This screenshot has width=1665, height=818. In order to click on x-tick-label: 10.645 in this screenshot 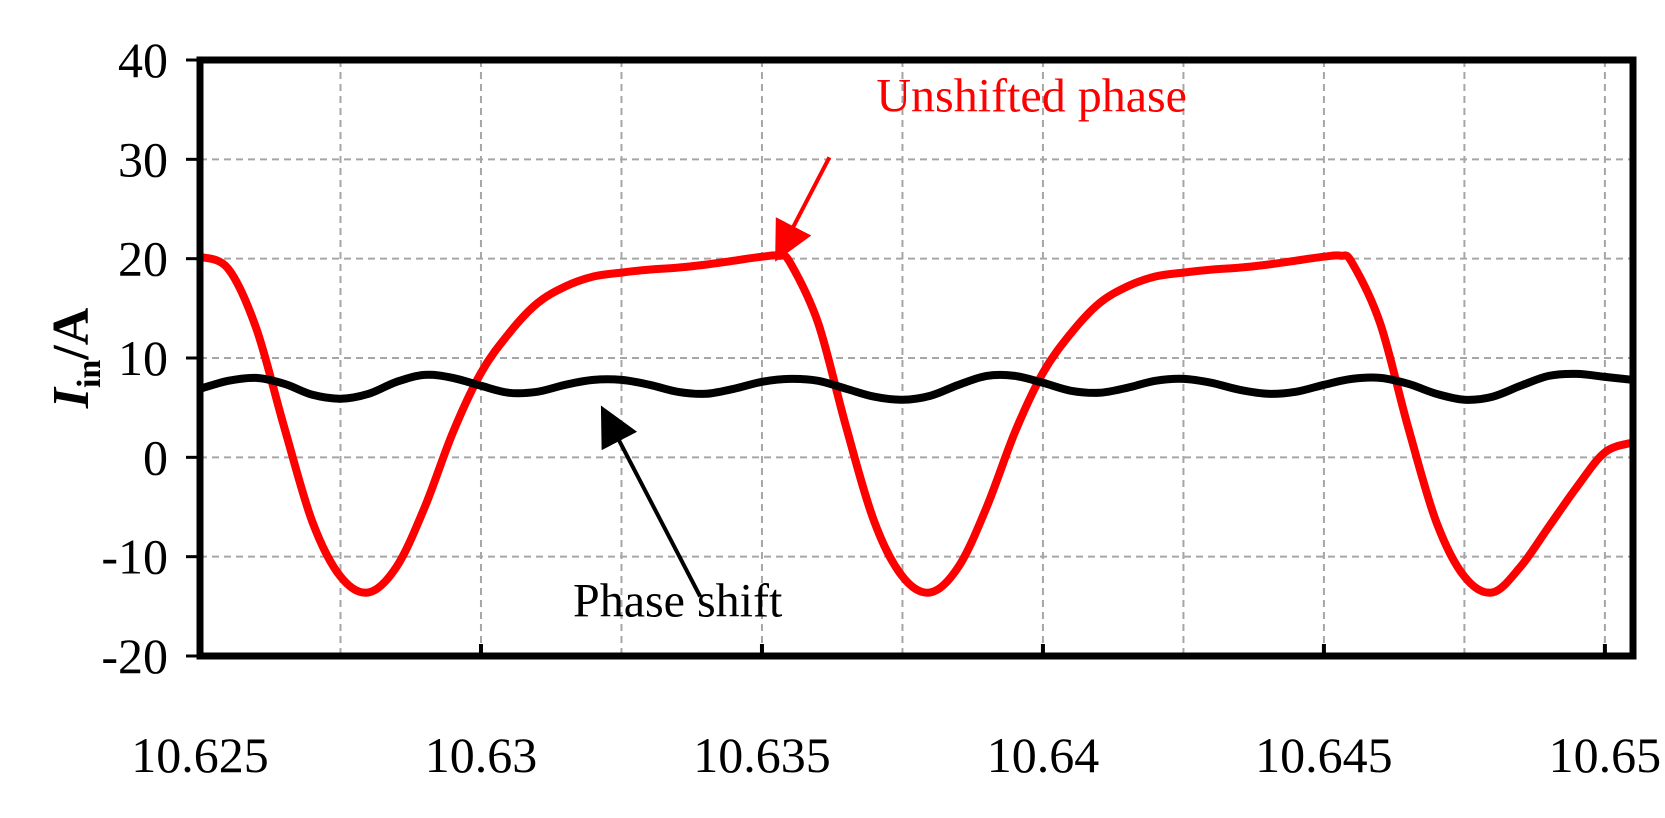, I will do `click(1324, 755)`.